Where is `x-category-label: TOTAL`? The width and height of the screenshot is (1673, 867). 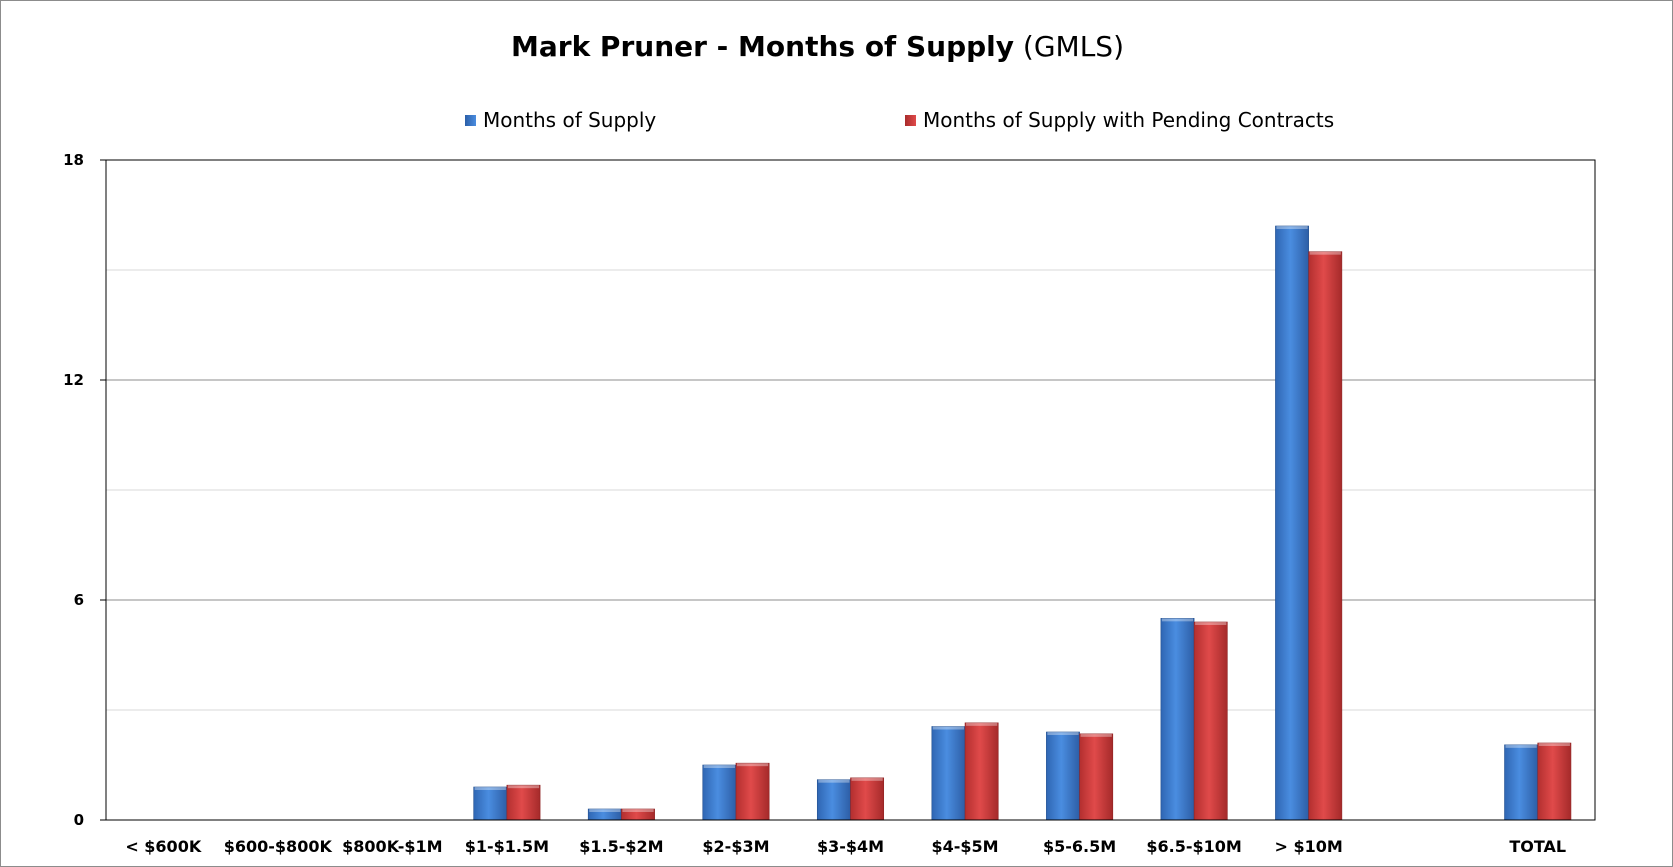 x-category-label: TOTAL is located at coordinates (1537, 846).